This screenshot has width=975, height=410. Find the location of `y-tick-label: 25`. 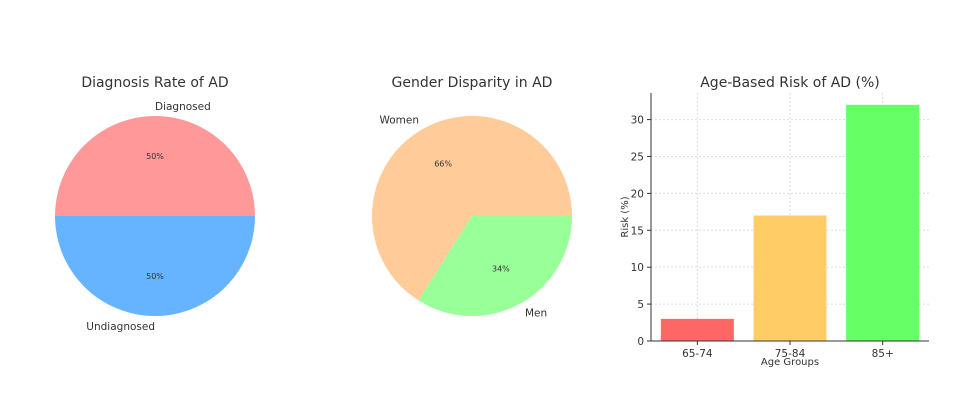

y-tick-label: 25 is located at coordinates (637, 157).